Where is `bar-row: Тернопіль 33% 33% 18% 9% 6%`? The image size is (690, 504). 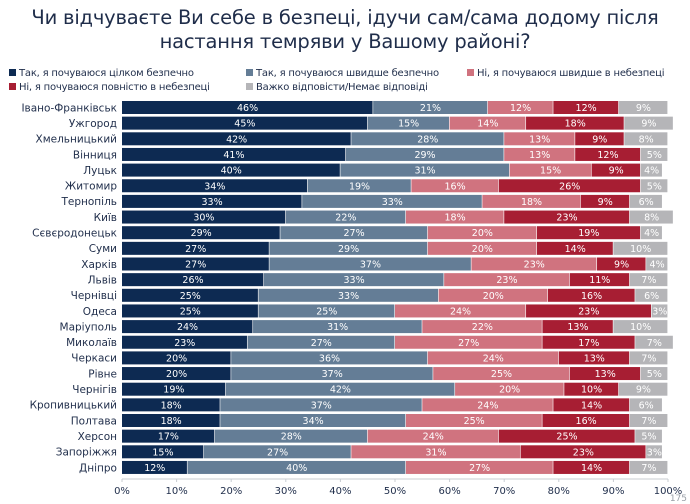
bar-row: Тернопіль 33% 33% 18% 9% 6% is located at coordinates (361, 201).